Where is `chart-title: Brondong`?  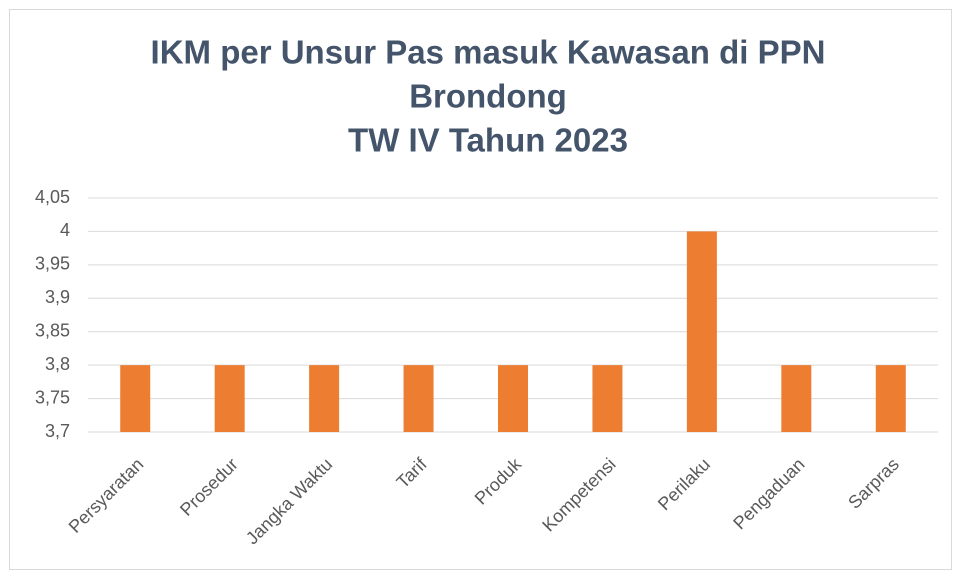 chart-title: Brondong is located at coordinates (488, 96).